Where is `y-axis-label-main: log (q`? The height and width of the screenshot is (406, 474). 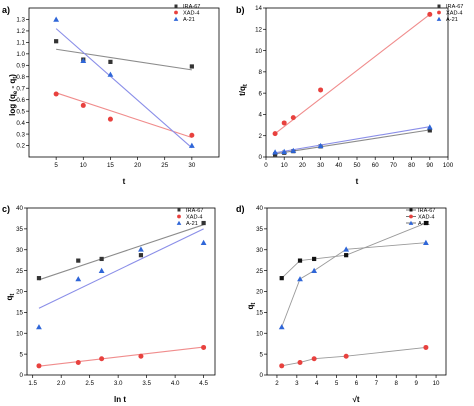 y-axis-label-main: log (q is located at coordinates (12, 105).